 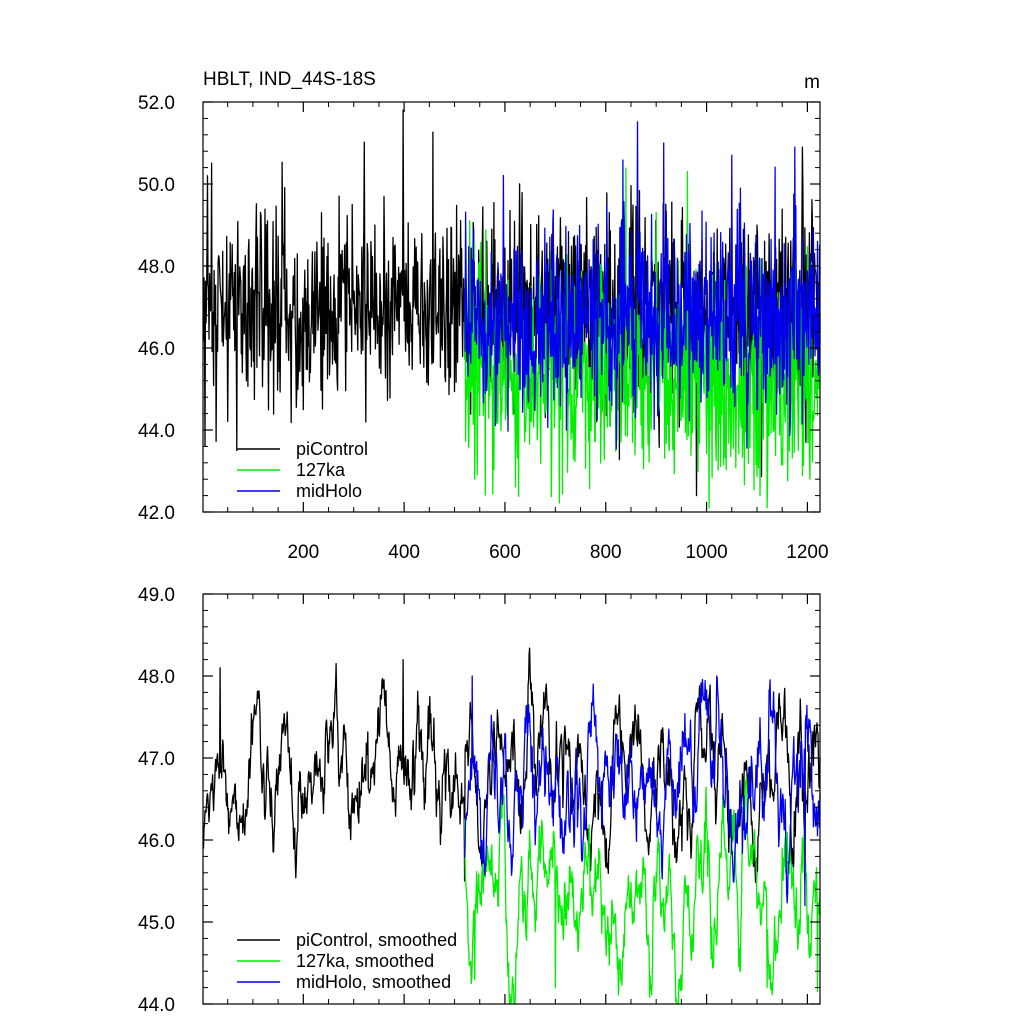 What do you see at coordinates (321, 470) in the screenshot?
I see `top-legend-label: 127ka` at bounding box center [321, 470].